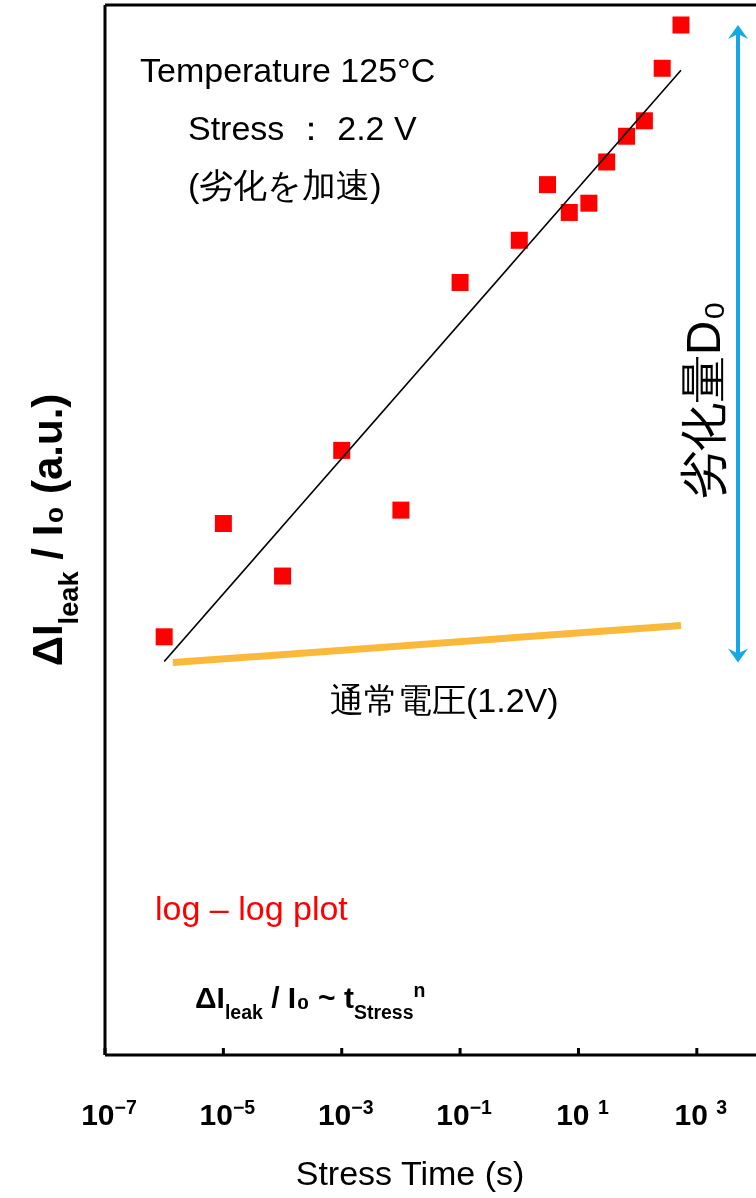 This screenshot has height=1198, width=756. Describe the element at coordinates (109, 1113) in the screenshot. I see `x-tick-label: 10$^{−7}$` at that location.